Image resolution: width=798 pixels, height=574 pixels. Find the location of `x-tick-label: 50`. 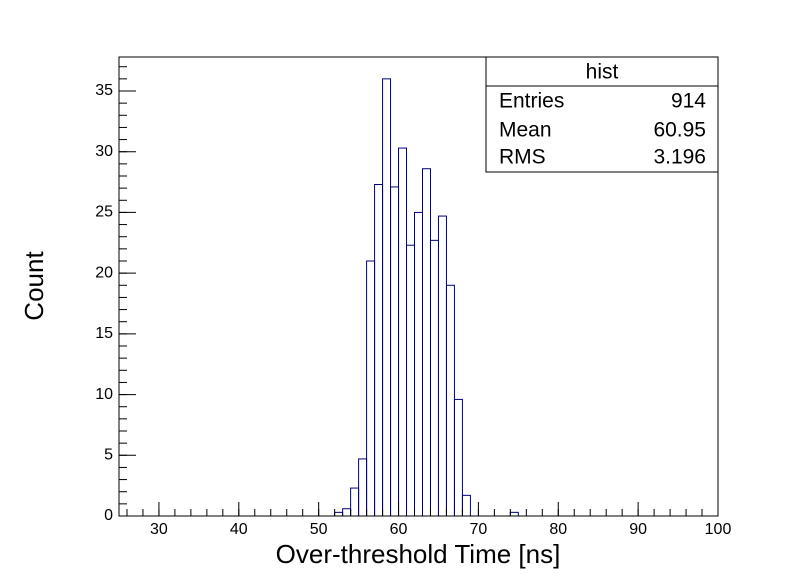

x-tick-label: 50 is located at coordinates (319, 529).